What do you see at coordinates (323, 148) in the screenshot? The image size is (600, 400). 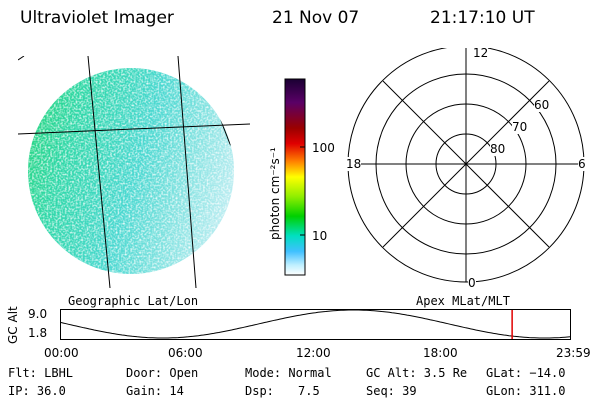 I see `colorbar-tick-100: 100` at bounding box center [323, 148].